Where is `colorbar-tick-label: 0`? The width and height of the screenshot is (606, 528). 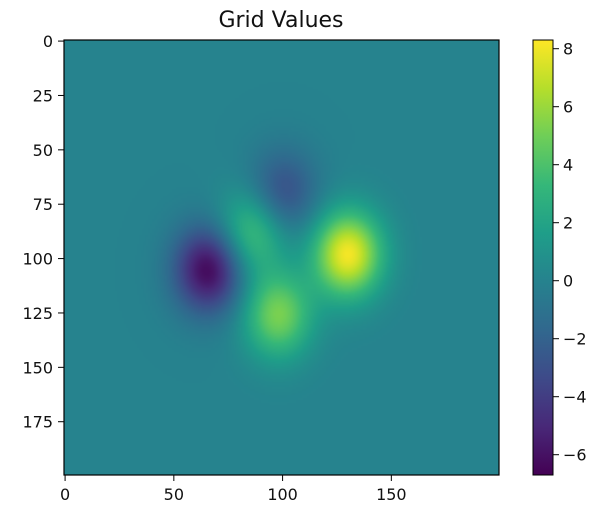
colorbar-tick-label: 0 is located at coordinates (568, 281).